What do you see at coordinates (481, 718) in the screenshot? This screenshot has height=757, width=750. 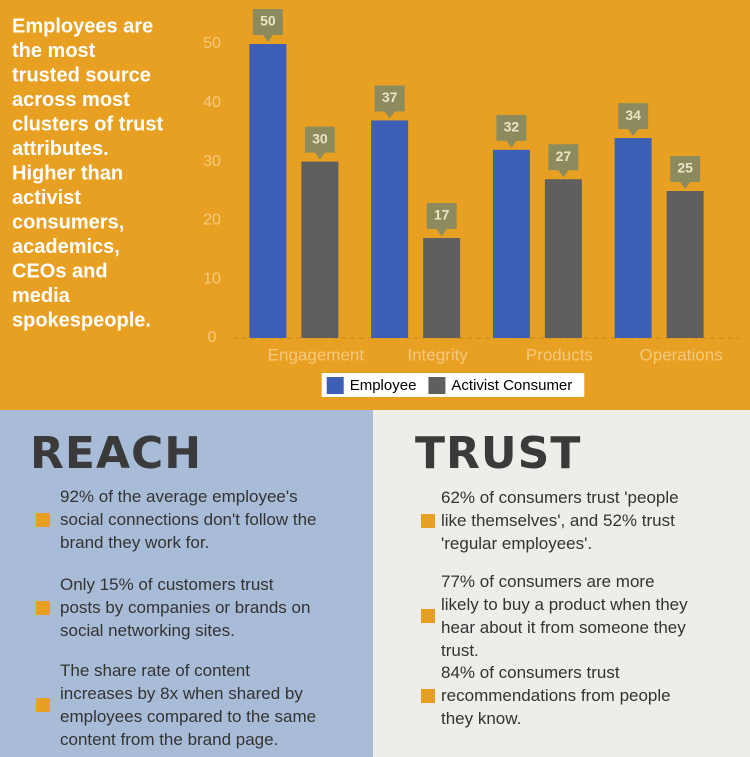 I see `item-line: they know.` at bounding box center [481, 718].